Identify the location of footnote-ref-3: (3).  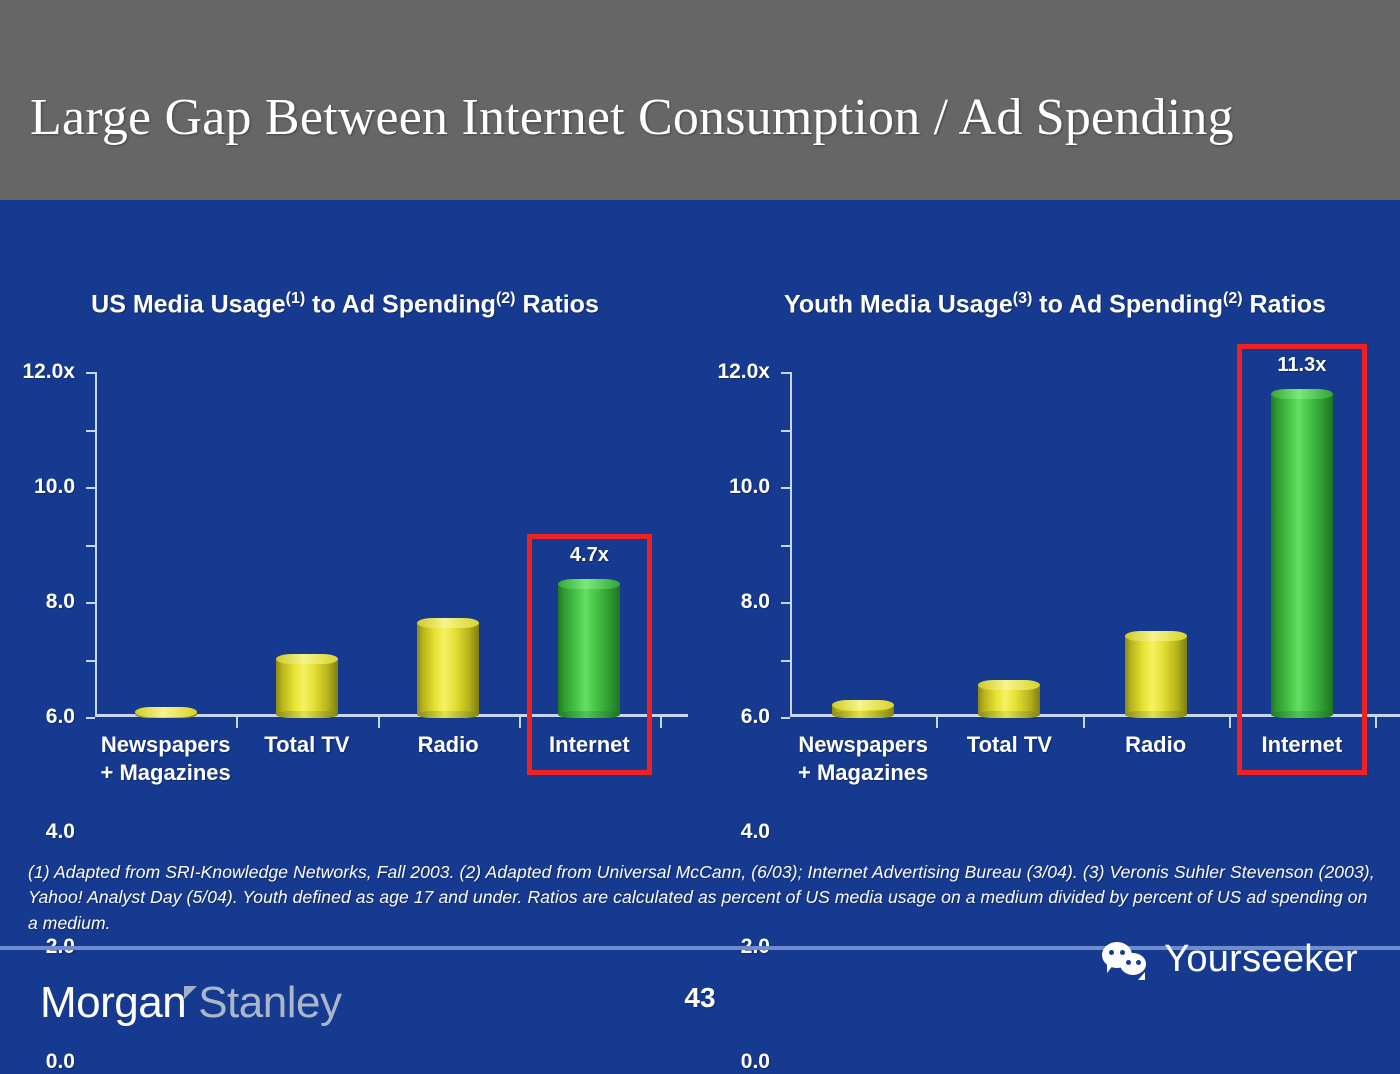
(1022, 298).